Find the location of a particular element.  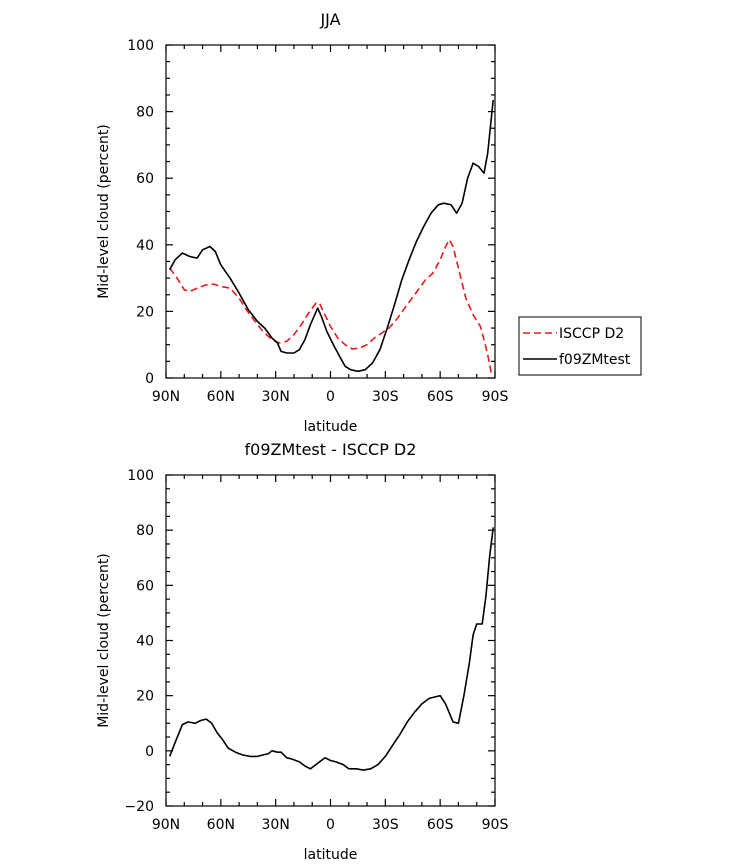

legend: ISCCP D2 f09ZMtest is located at coordinates (580, 346).